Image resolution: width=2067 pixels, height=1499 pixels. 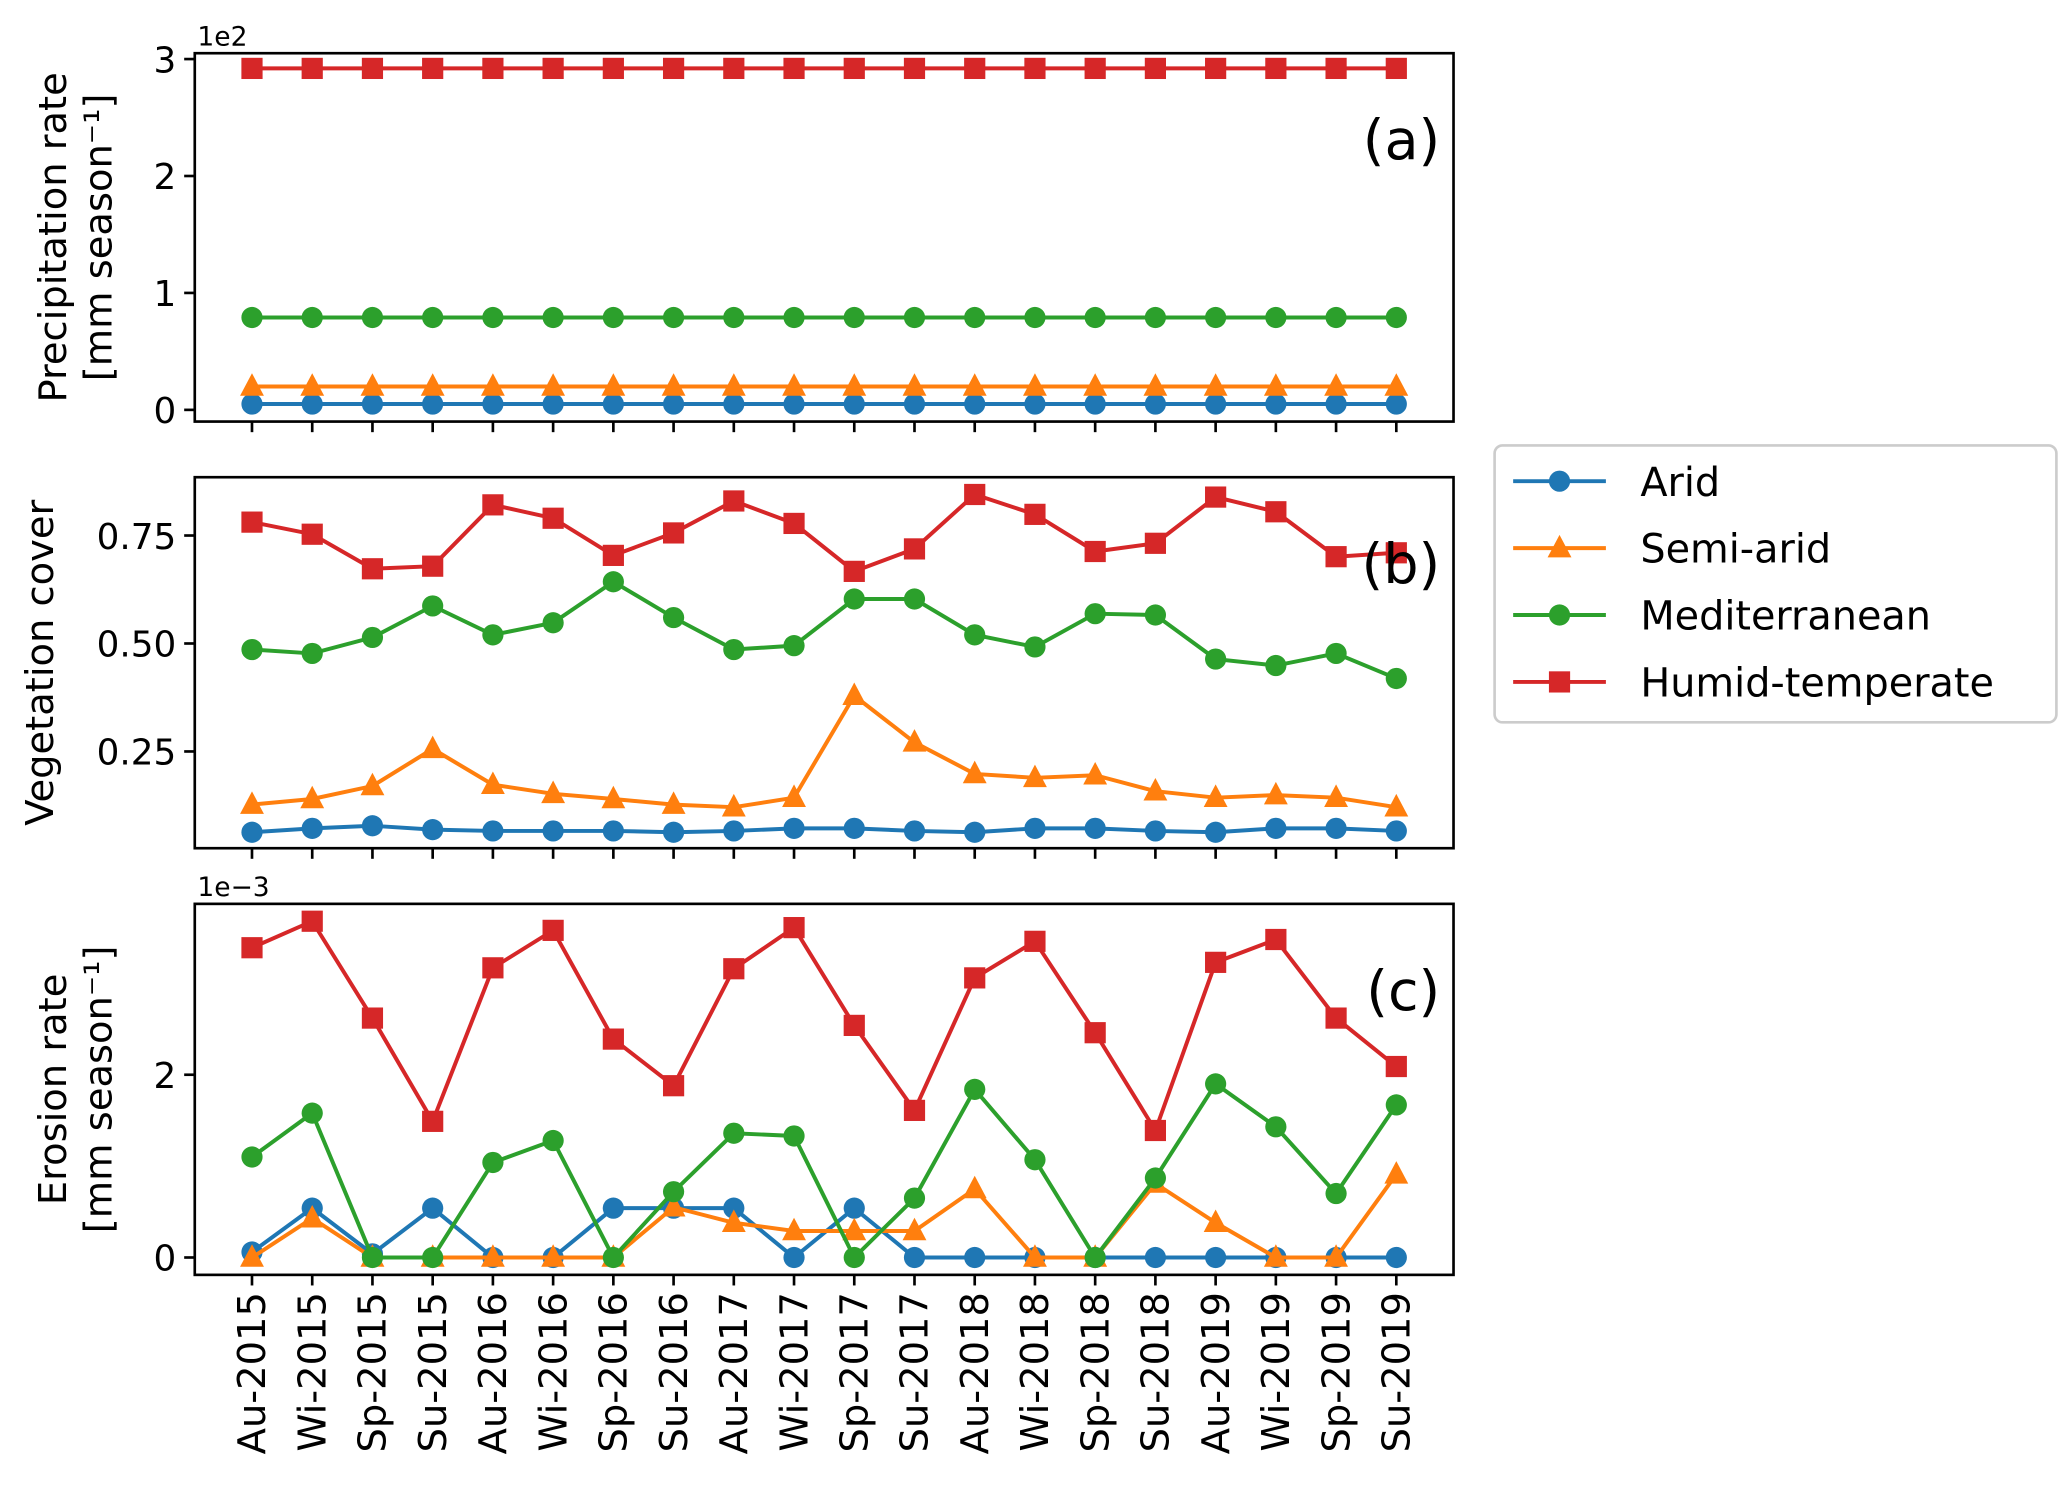 What do you see at coordinates (824, 532) in the screenshot?
I see `series-humid-temperate` at bounding box center [824, 532].